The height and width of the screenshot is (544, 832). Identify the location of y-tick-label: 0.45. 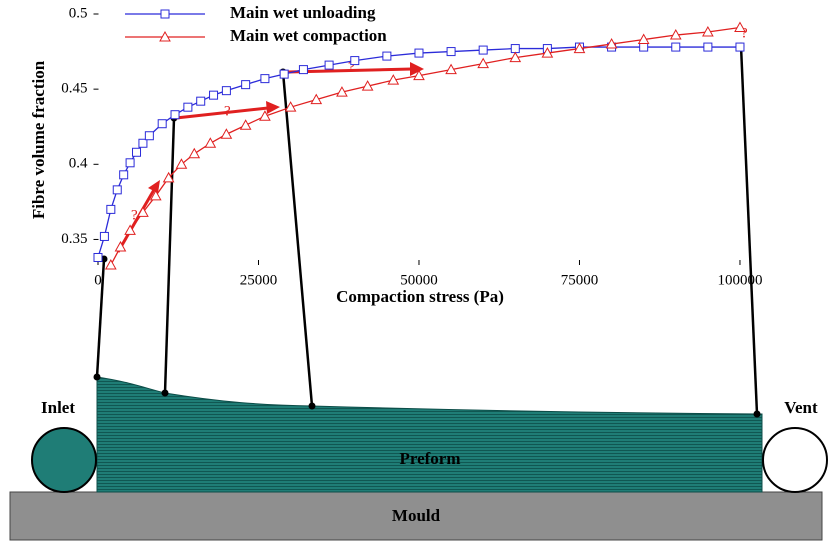
(74, 89).